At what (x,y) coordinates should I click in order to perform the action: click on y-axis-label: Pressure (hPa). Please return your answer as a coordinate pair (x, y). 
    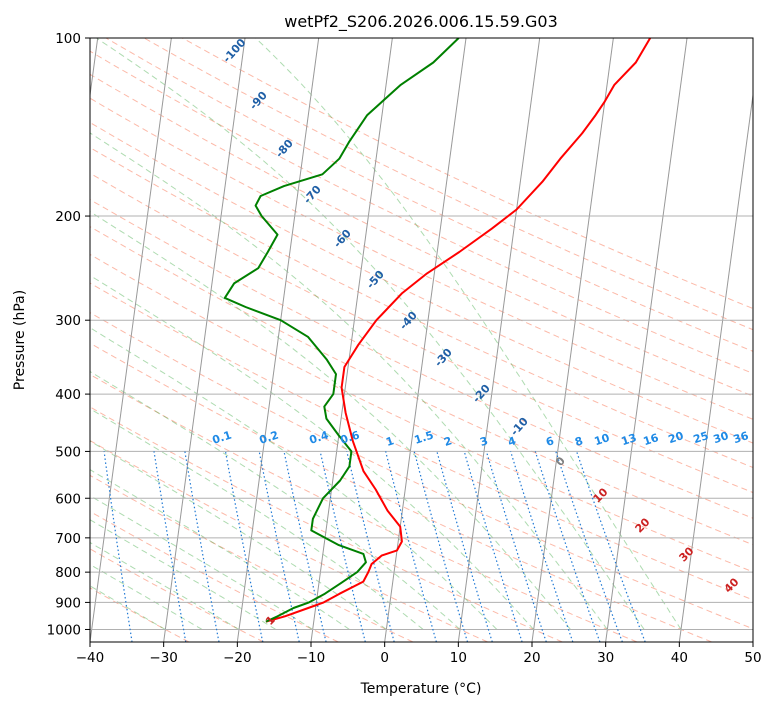
    Looking at the image, I should click on (20, 340).